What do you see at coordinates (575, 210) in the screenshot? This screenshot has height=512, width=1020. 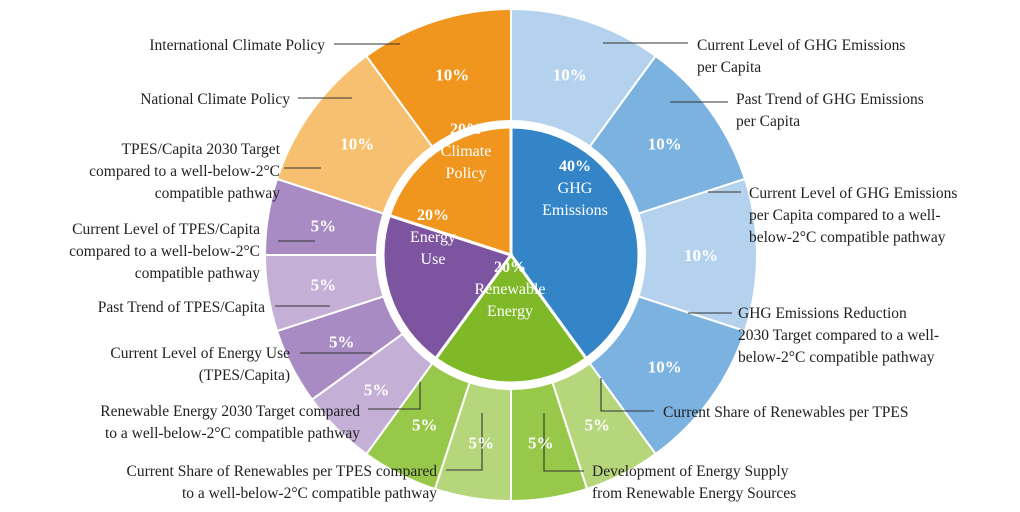 I see `inner-label-ghg: Emissions` at bounding box center [575, 210].